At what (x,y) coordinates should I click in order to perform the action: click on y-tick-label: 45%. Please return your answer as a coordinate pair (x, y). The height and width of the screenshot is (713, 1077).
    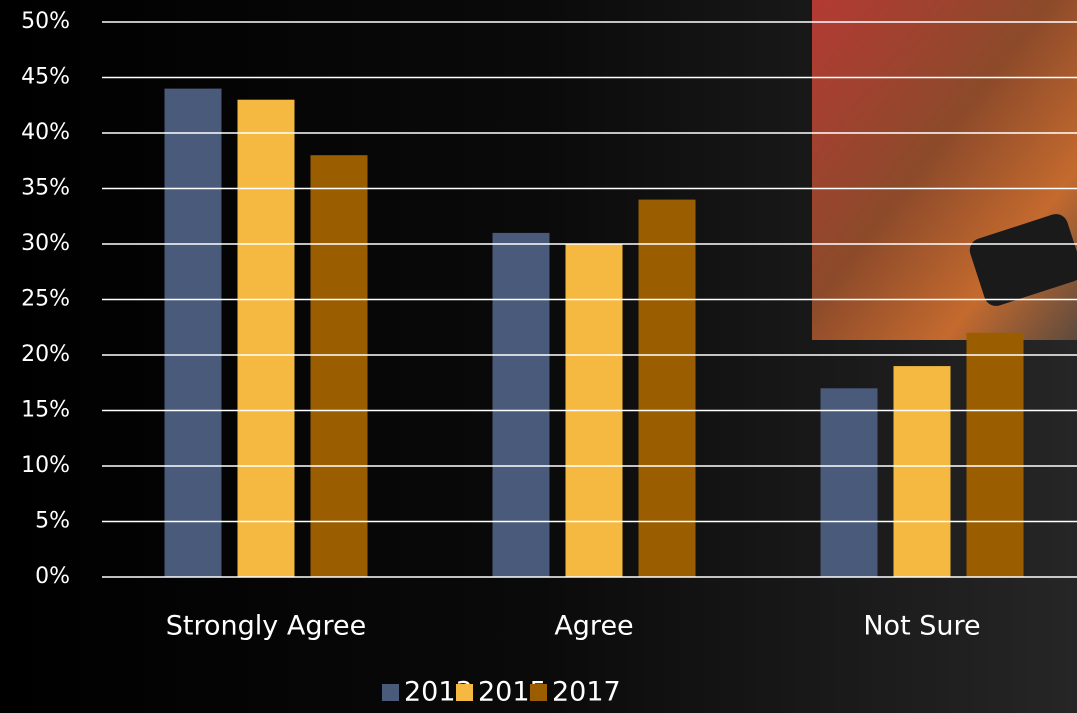
    Looking at the image, I should click on (45, 77).